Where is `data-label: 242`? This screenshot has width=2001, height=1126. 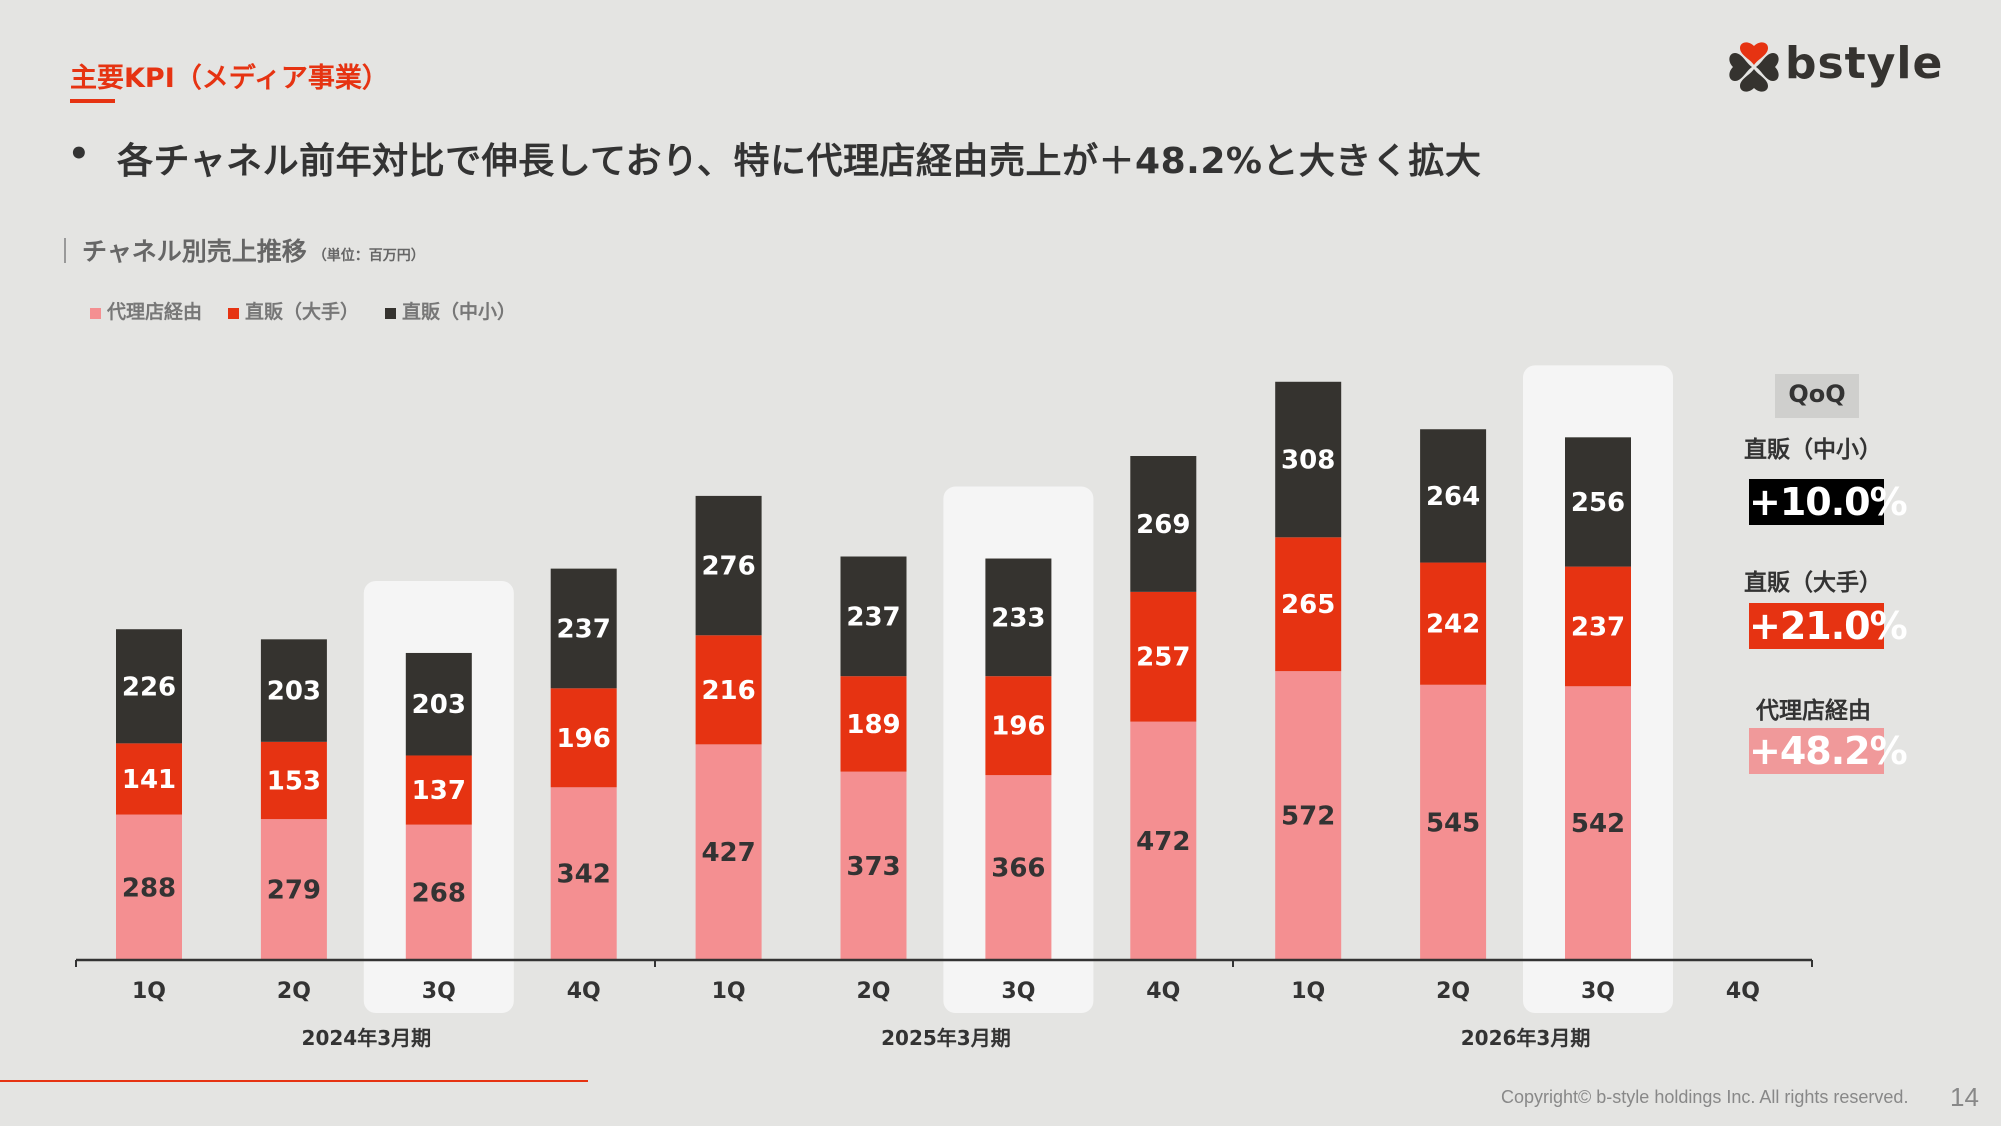
data-label: 242 is located at coordinates (1453, 625).